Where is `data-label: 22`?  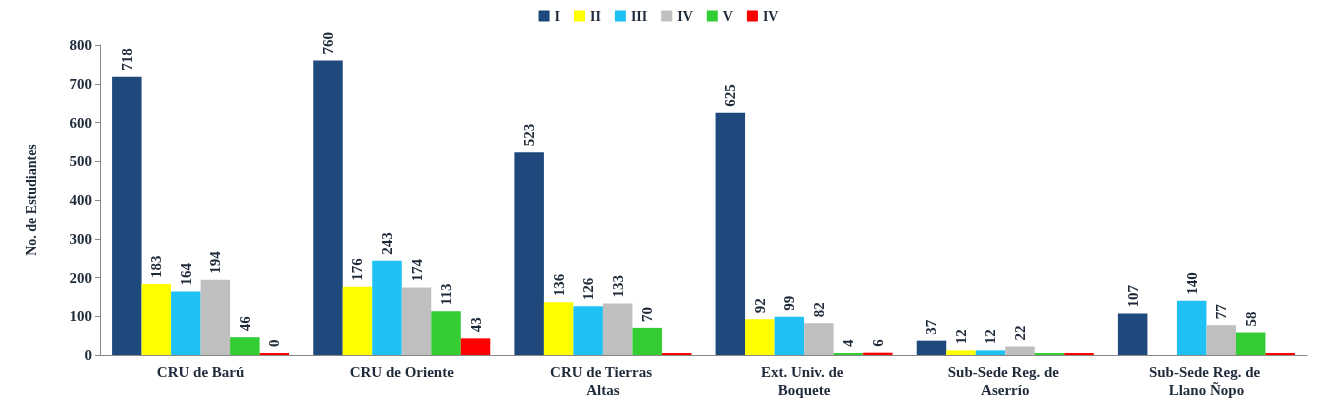 data-label: 22 is located at coordinates (1020, 333).